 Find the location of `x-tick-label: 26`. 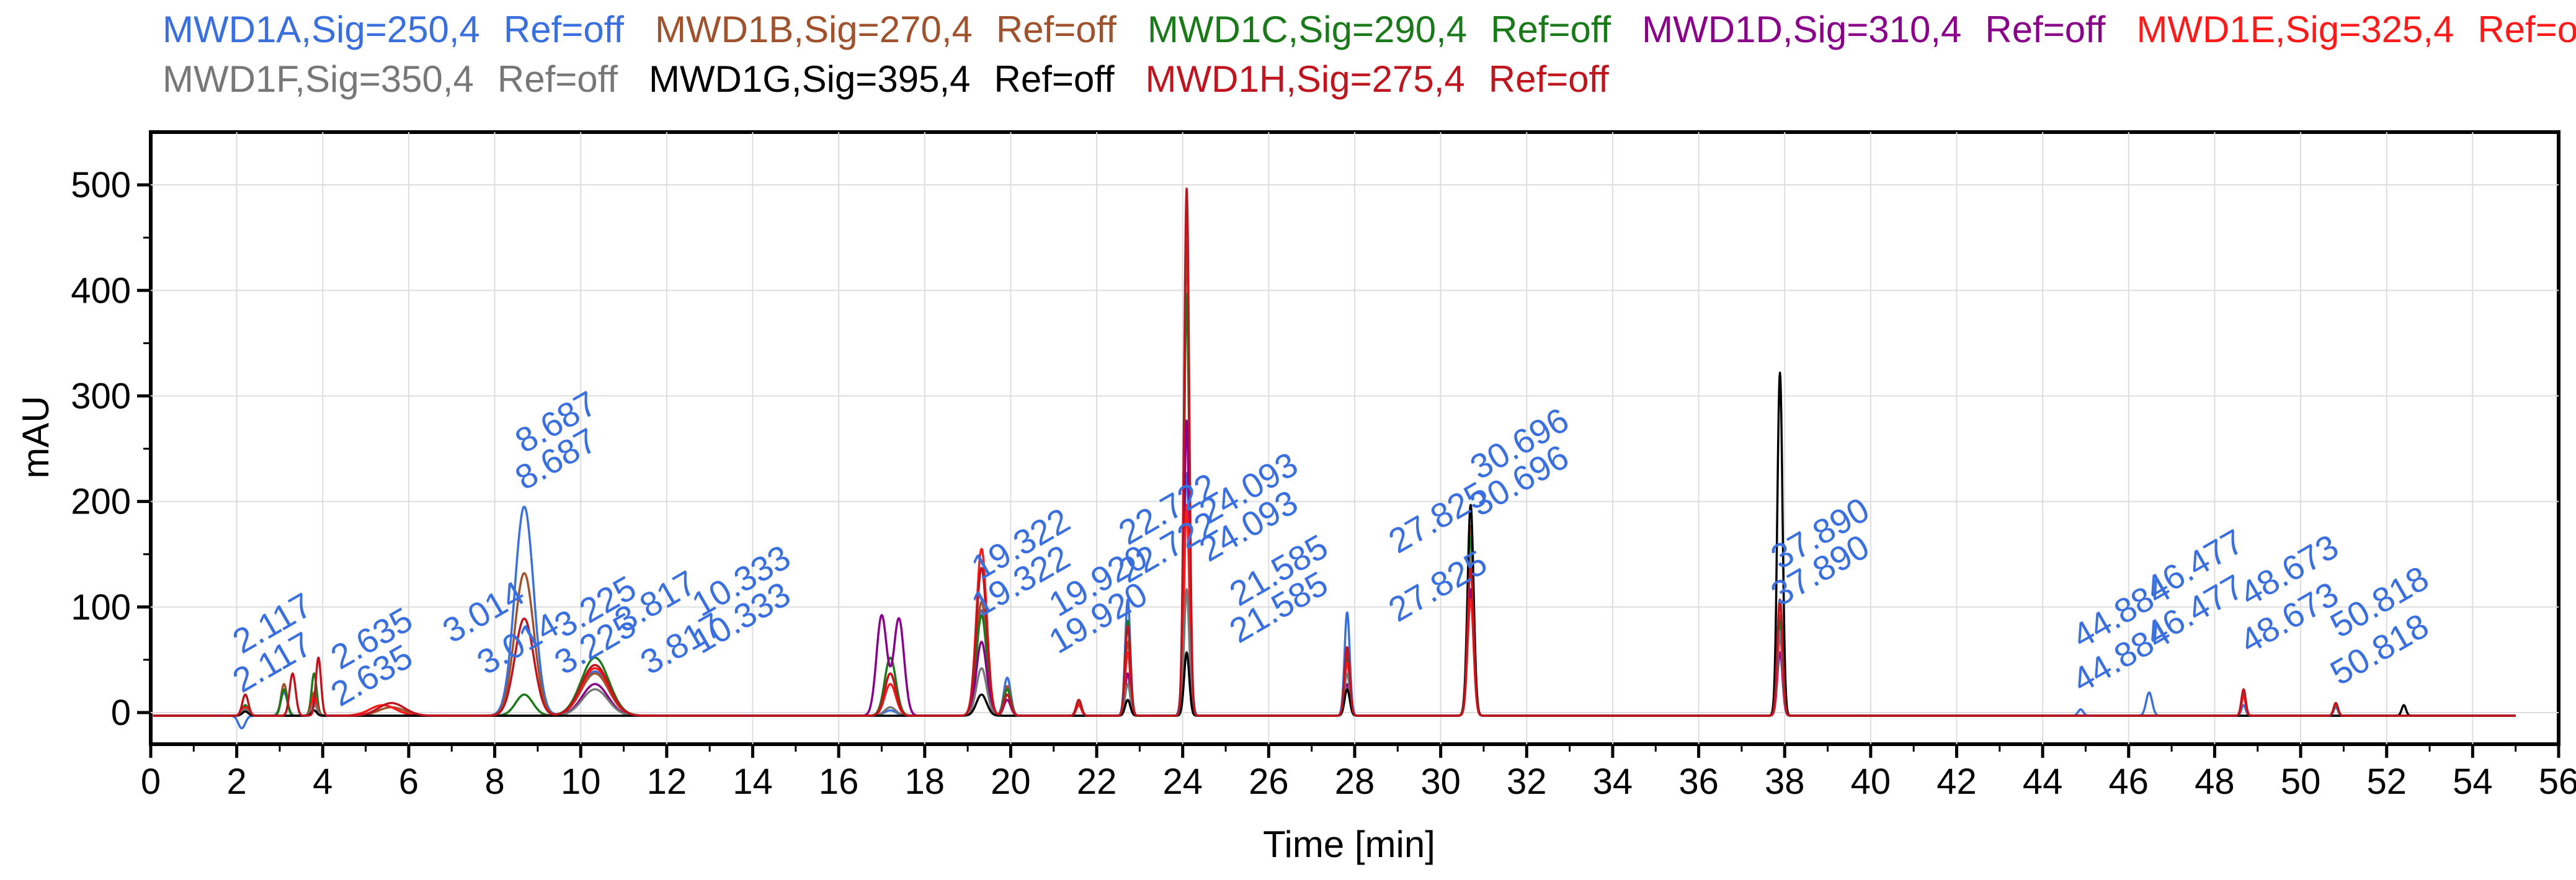

x-tick-label: 26 is located at coordinates (1269, 782).